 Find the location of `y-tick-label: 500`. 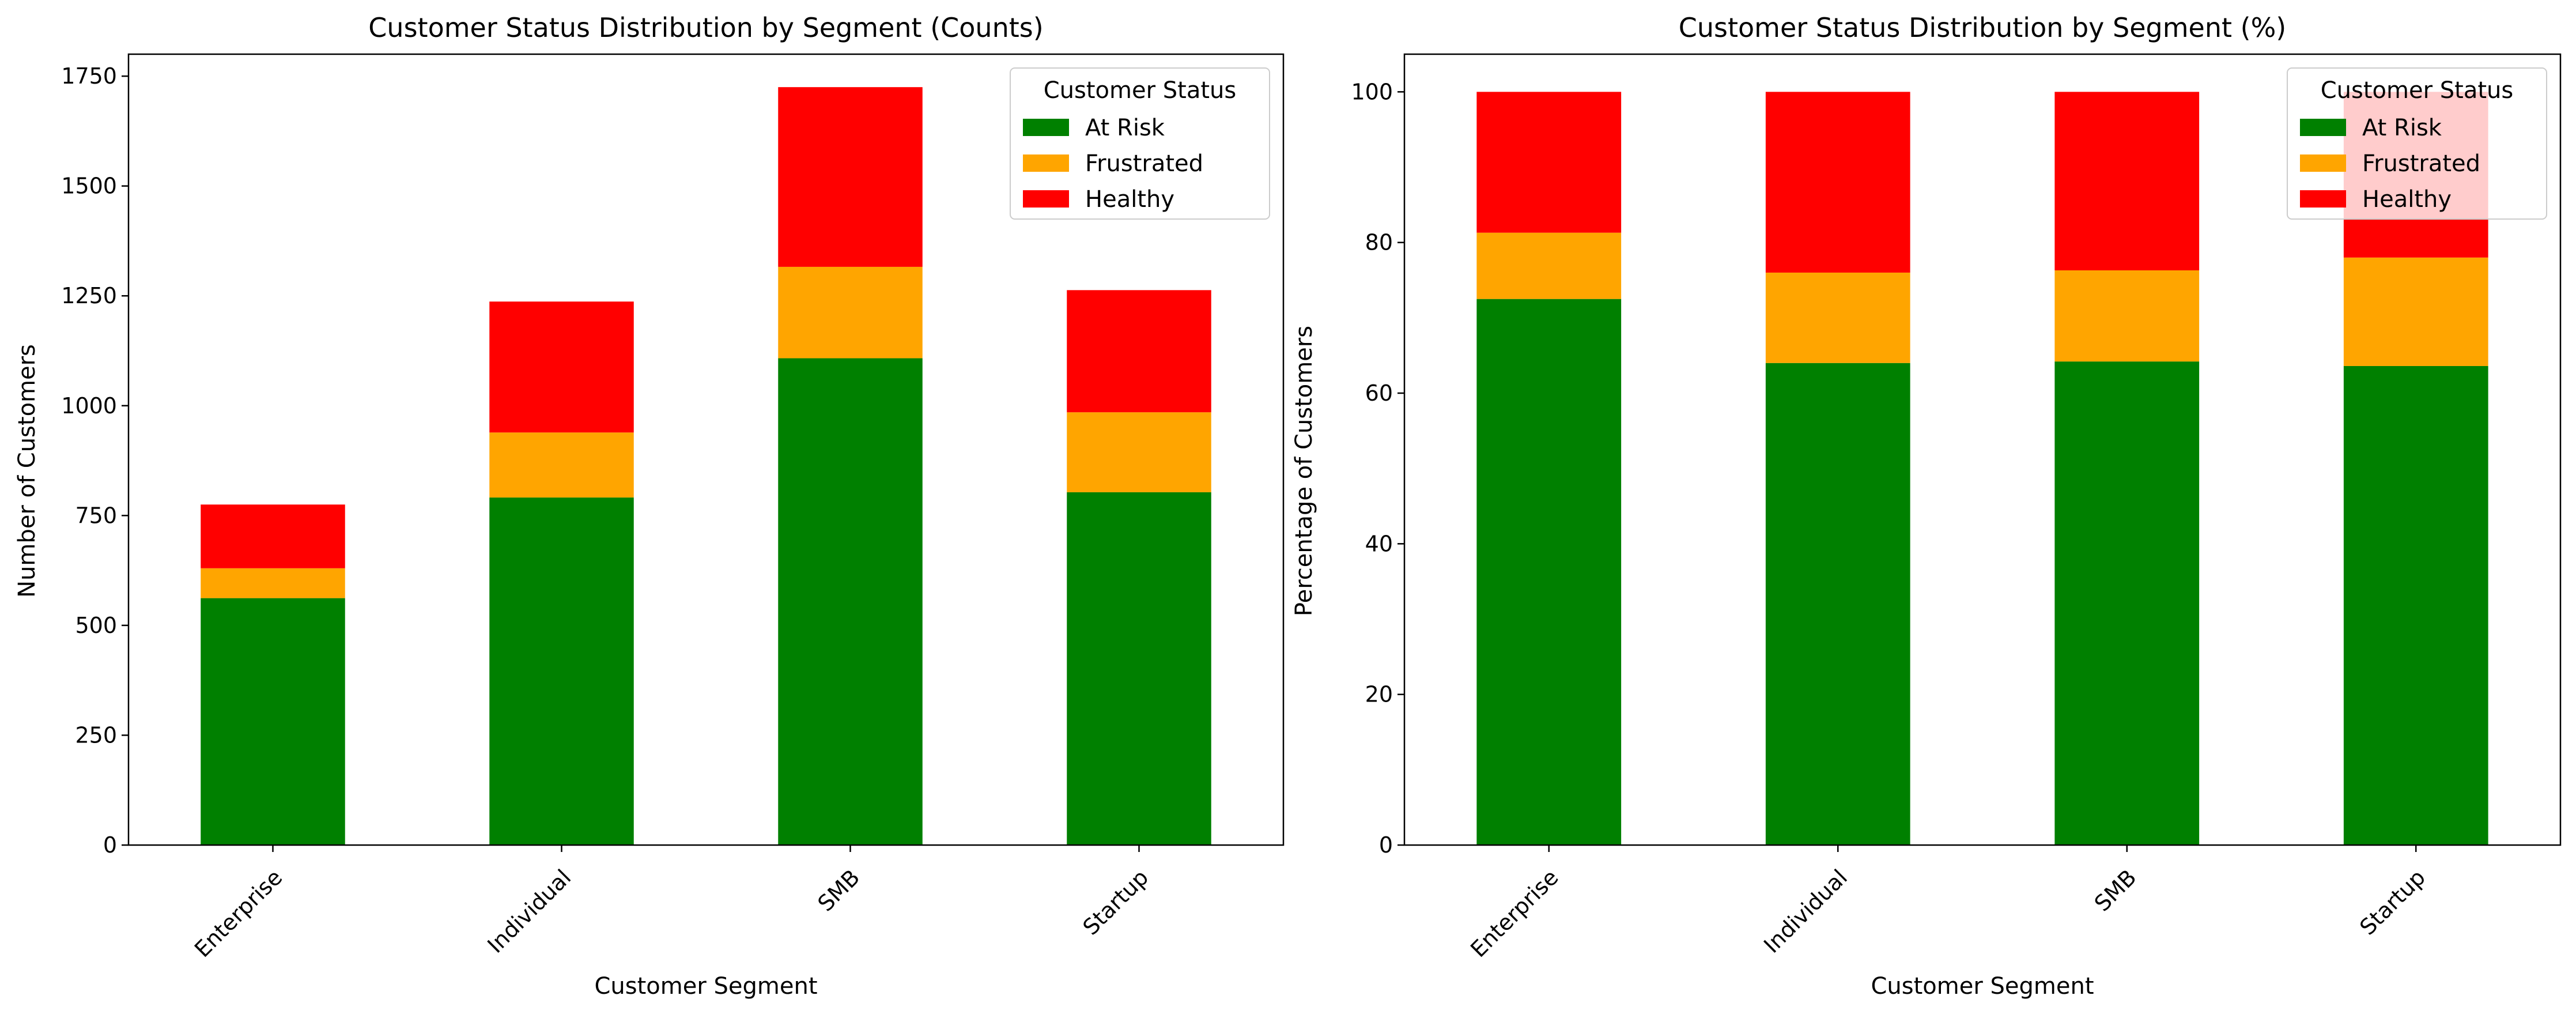

y-tick-label: 500 is located at coordinates (96, 625).